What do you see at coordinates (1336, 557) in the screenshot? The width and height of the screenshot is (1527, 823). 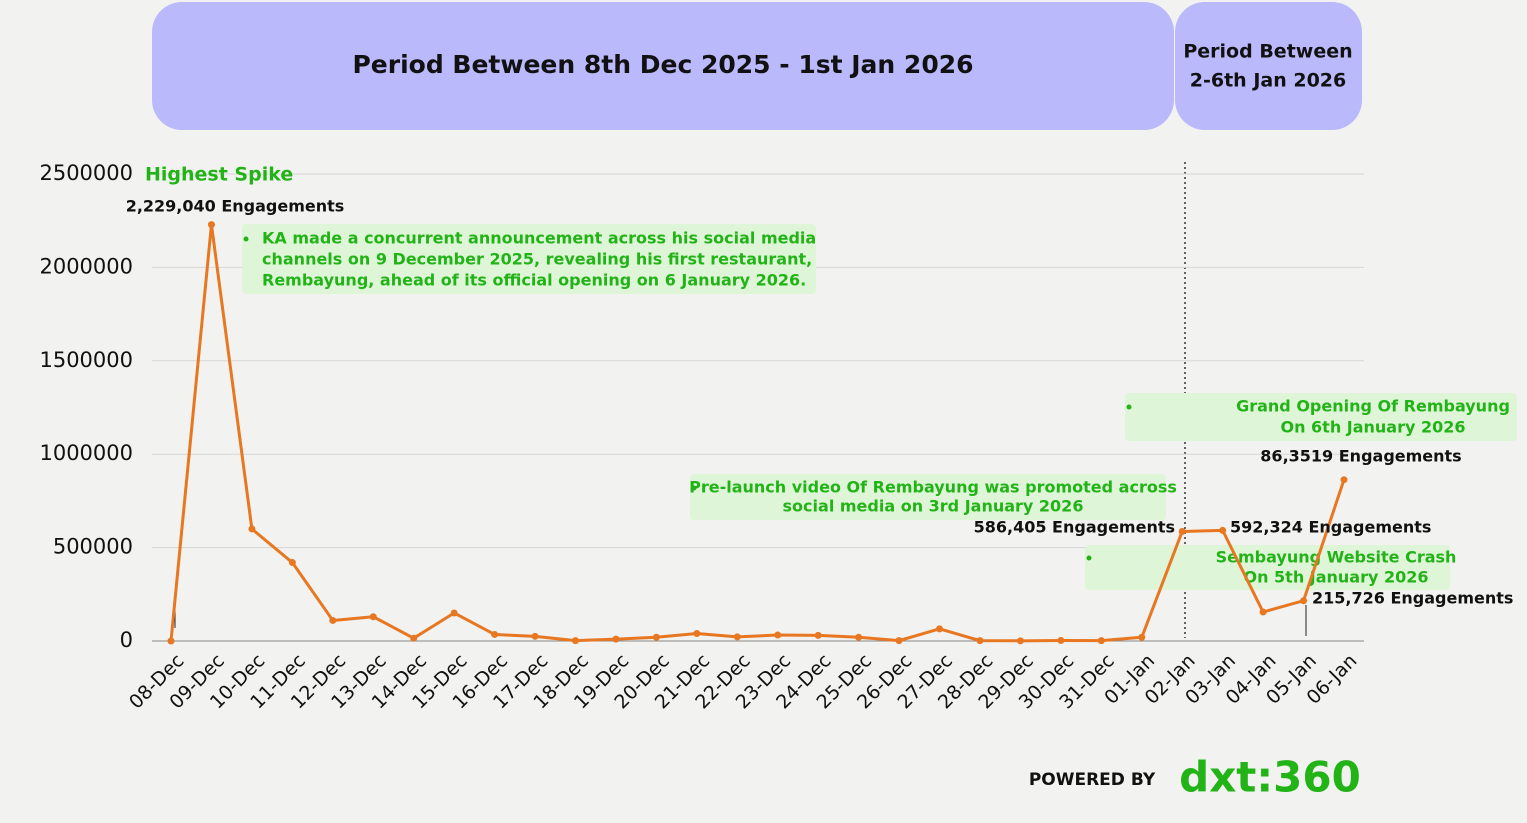 I see `note-text: Sembayung Website Crash` at bounding box center [1336, 557].